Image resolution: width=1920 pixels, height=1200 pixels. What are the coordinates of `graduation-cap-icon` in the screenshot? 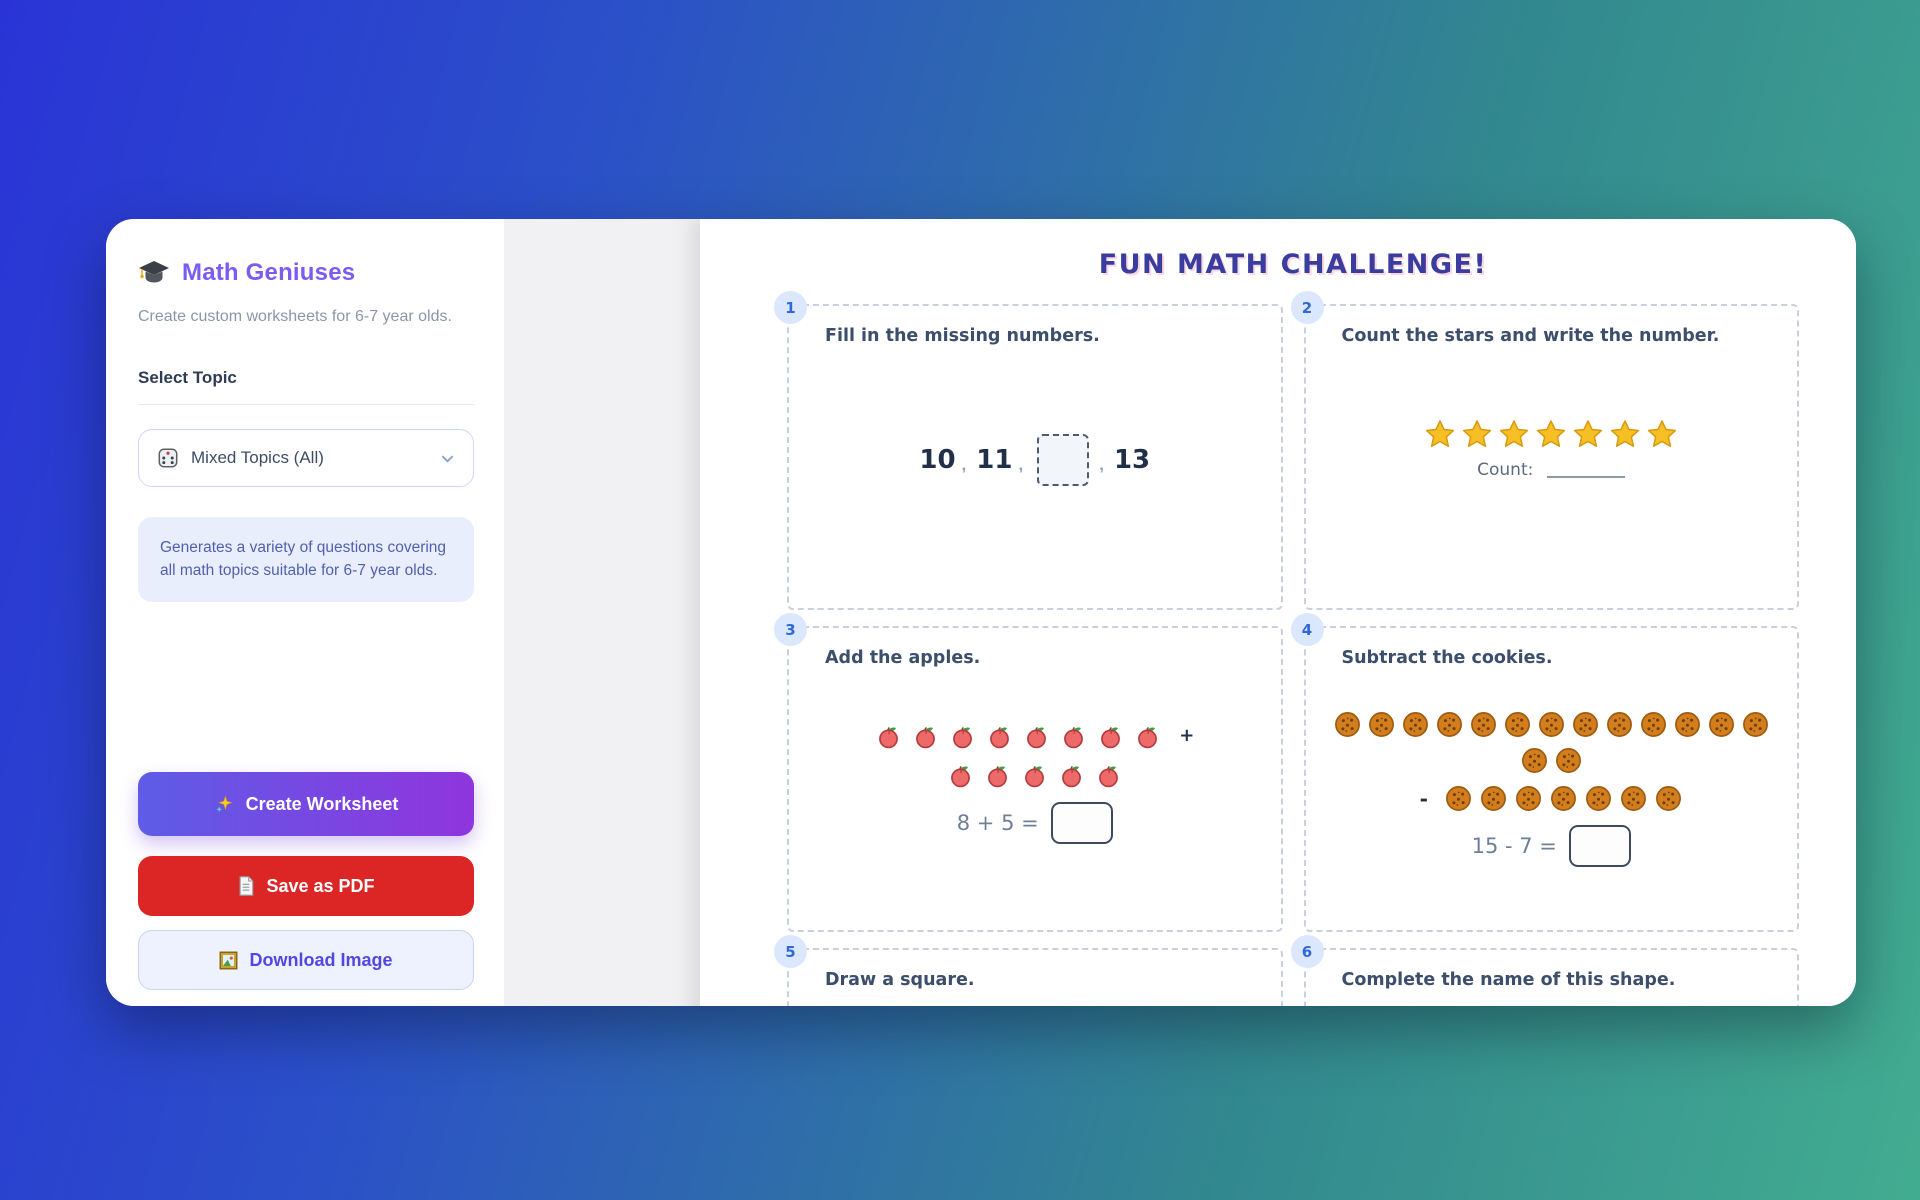 It's located at (154, 273).